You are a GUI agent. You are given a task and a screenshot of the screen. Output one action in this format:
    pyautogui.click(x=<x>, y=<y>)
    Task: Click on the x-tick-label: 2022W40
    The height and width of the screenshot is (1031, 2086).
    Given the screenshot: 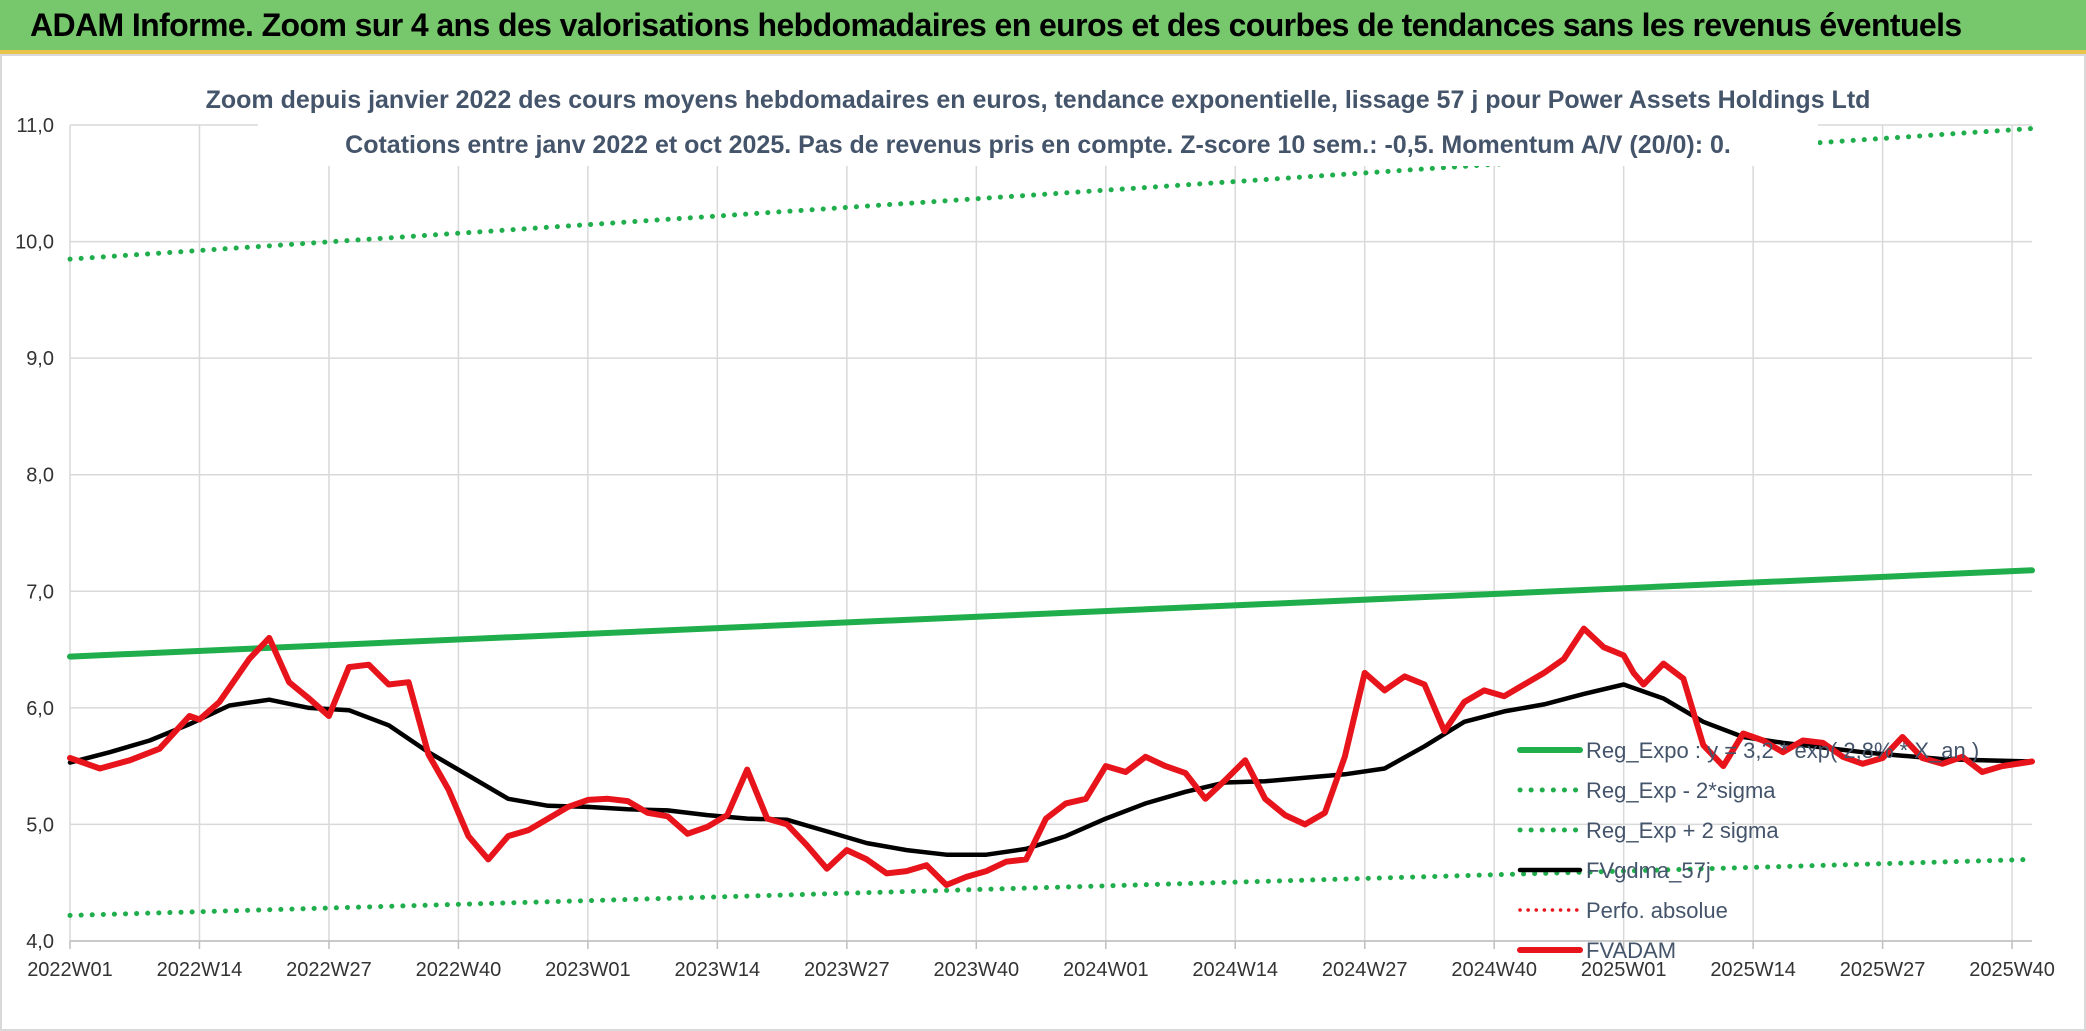 What is the action you would take?
    pyautogui.click(x=459, y=970)
    